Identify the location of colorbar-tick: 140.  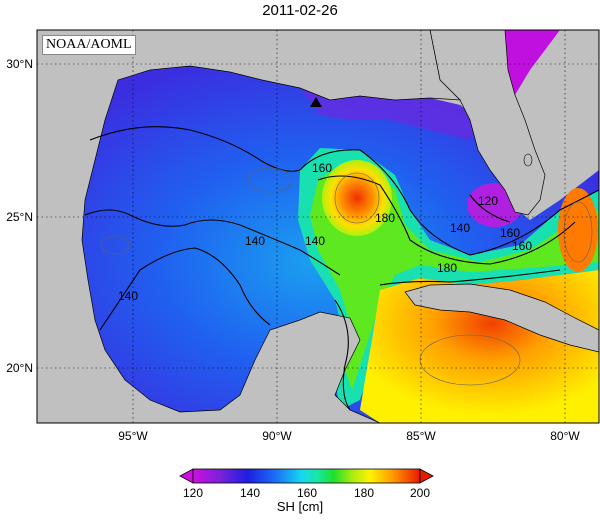
(250, 493).